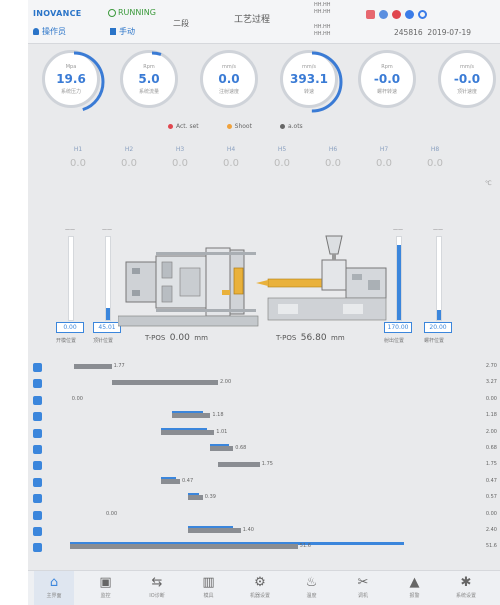  What do you see at coordinates (149, 67) in the screenshot?
I see `gauge-unit: Rpm` at bounding box center [149, 67].